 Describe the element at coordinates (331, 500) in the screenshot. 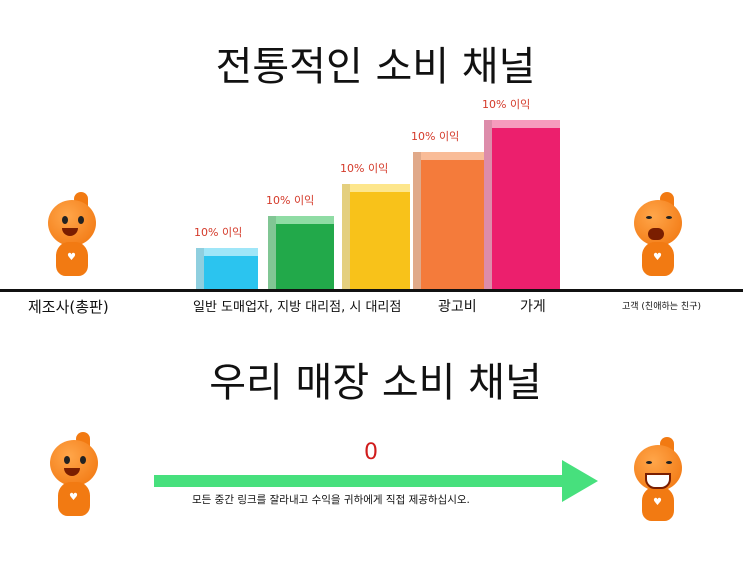

I see `direct-caption: 모든 중간 링크를 잘라내고 수익을 귀하에게 직접 제공하십시오.` at that location.